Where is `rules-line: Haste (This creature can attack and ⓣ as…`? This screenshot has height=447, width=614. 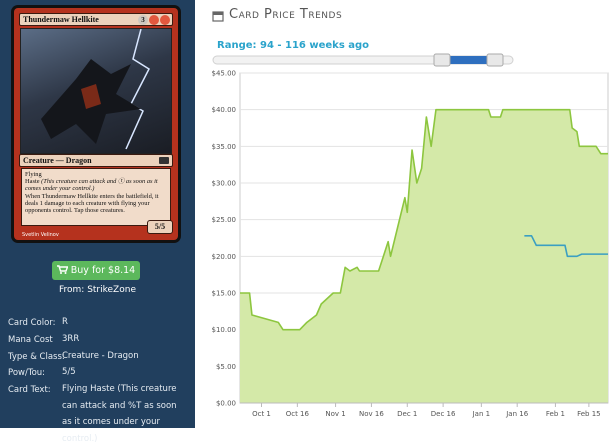
rules-line: Haste (This creature can attack and ⓣ as… is located at coordinates (96, 185).